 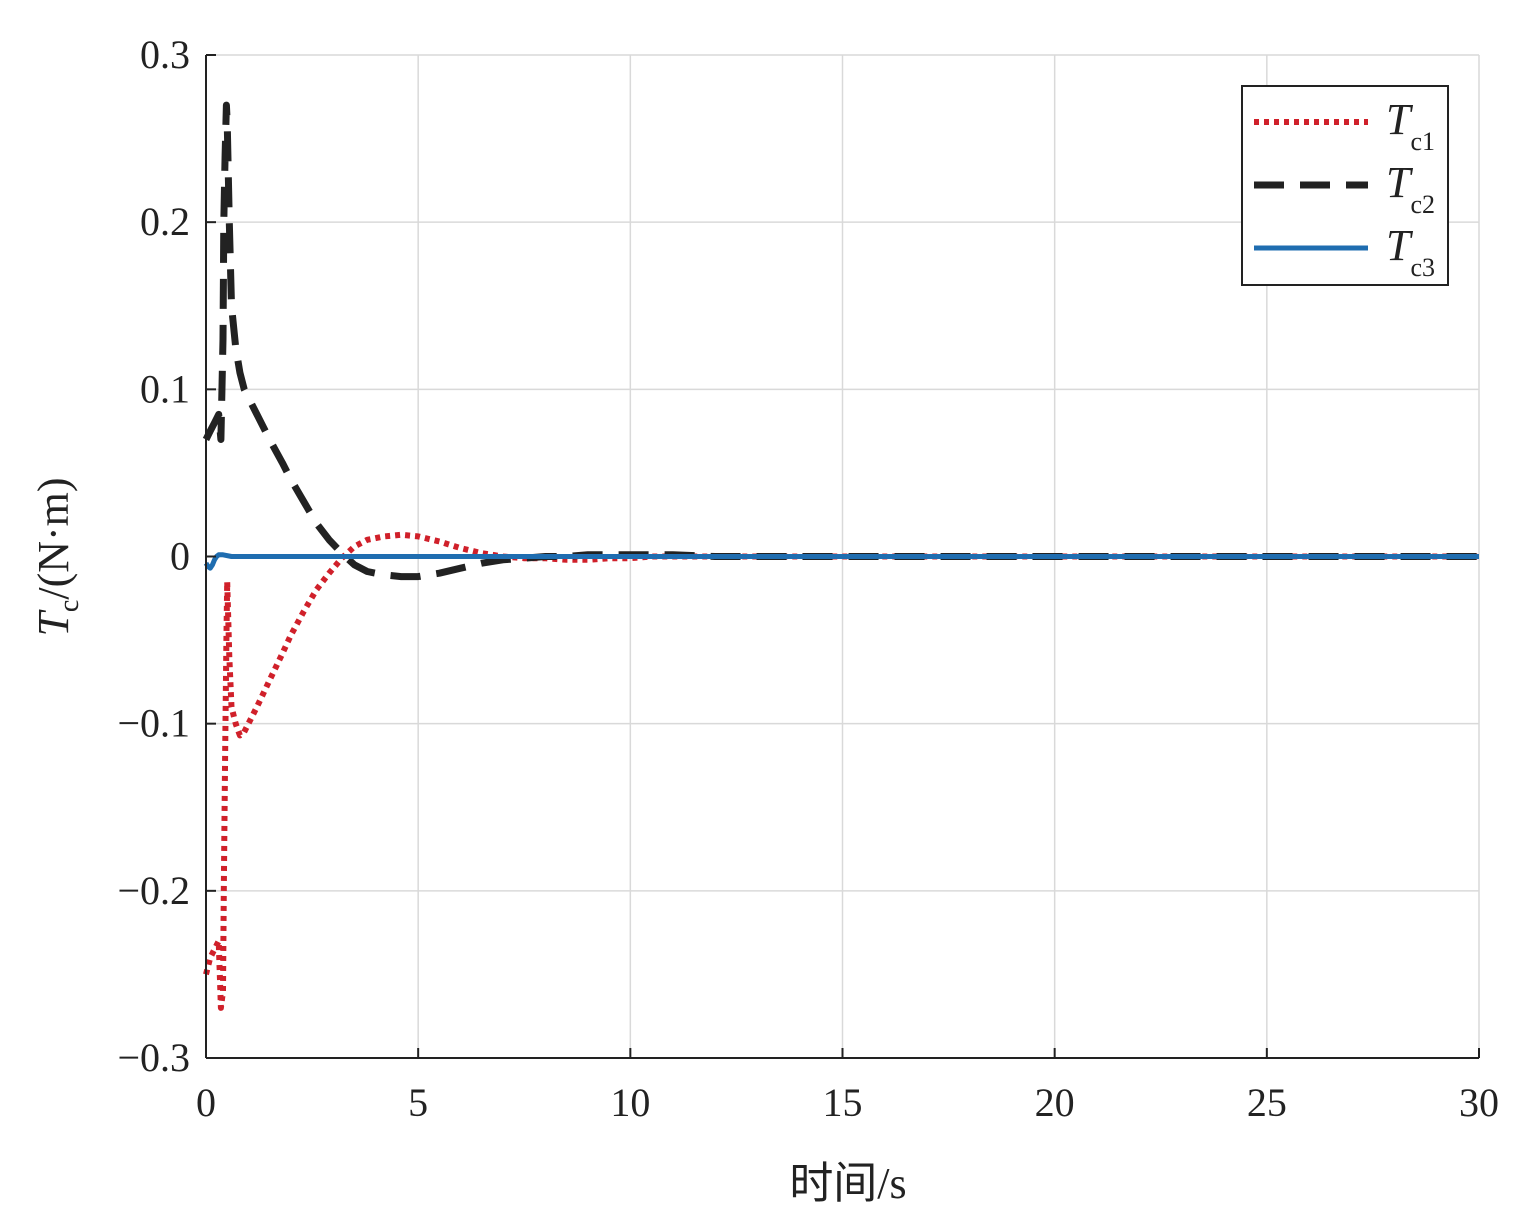 I want to click on y-tick-label: −0.2, so click(x=153, y=890).